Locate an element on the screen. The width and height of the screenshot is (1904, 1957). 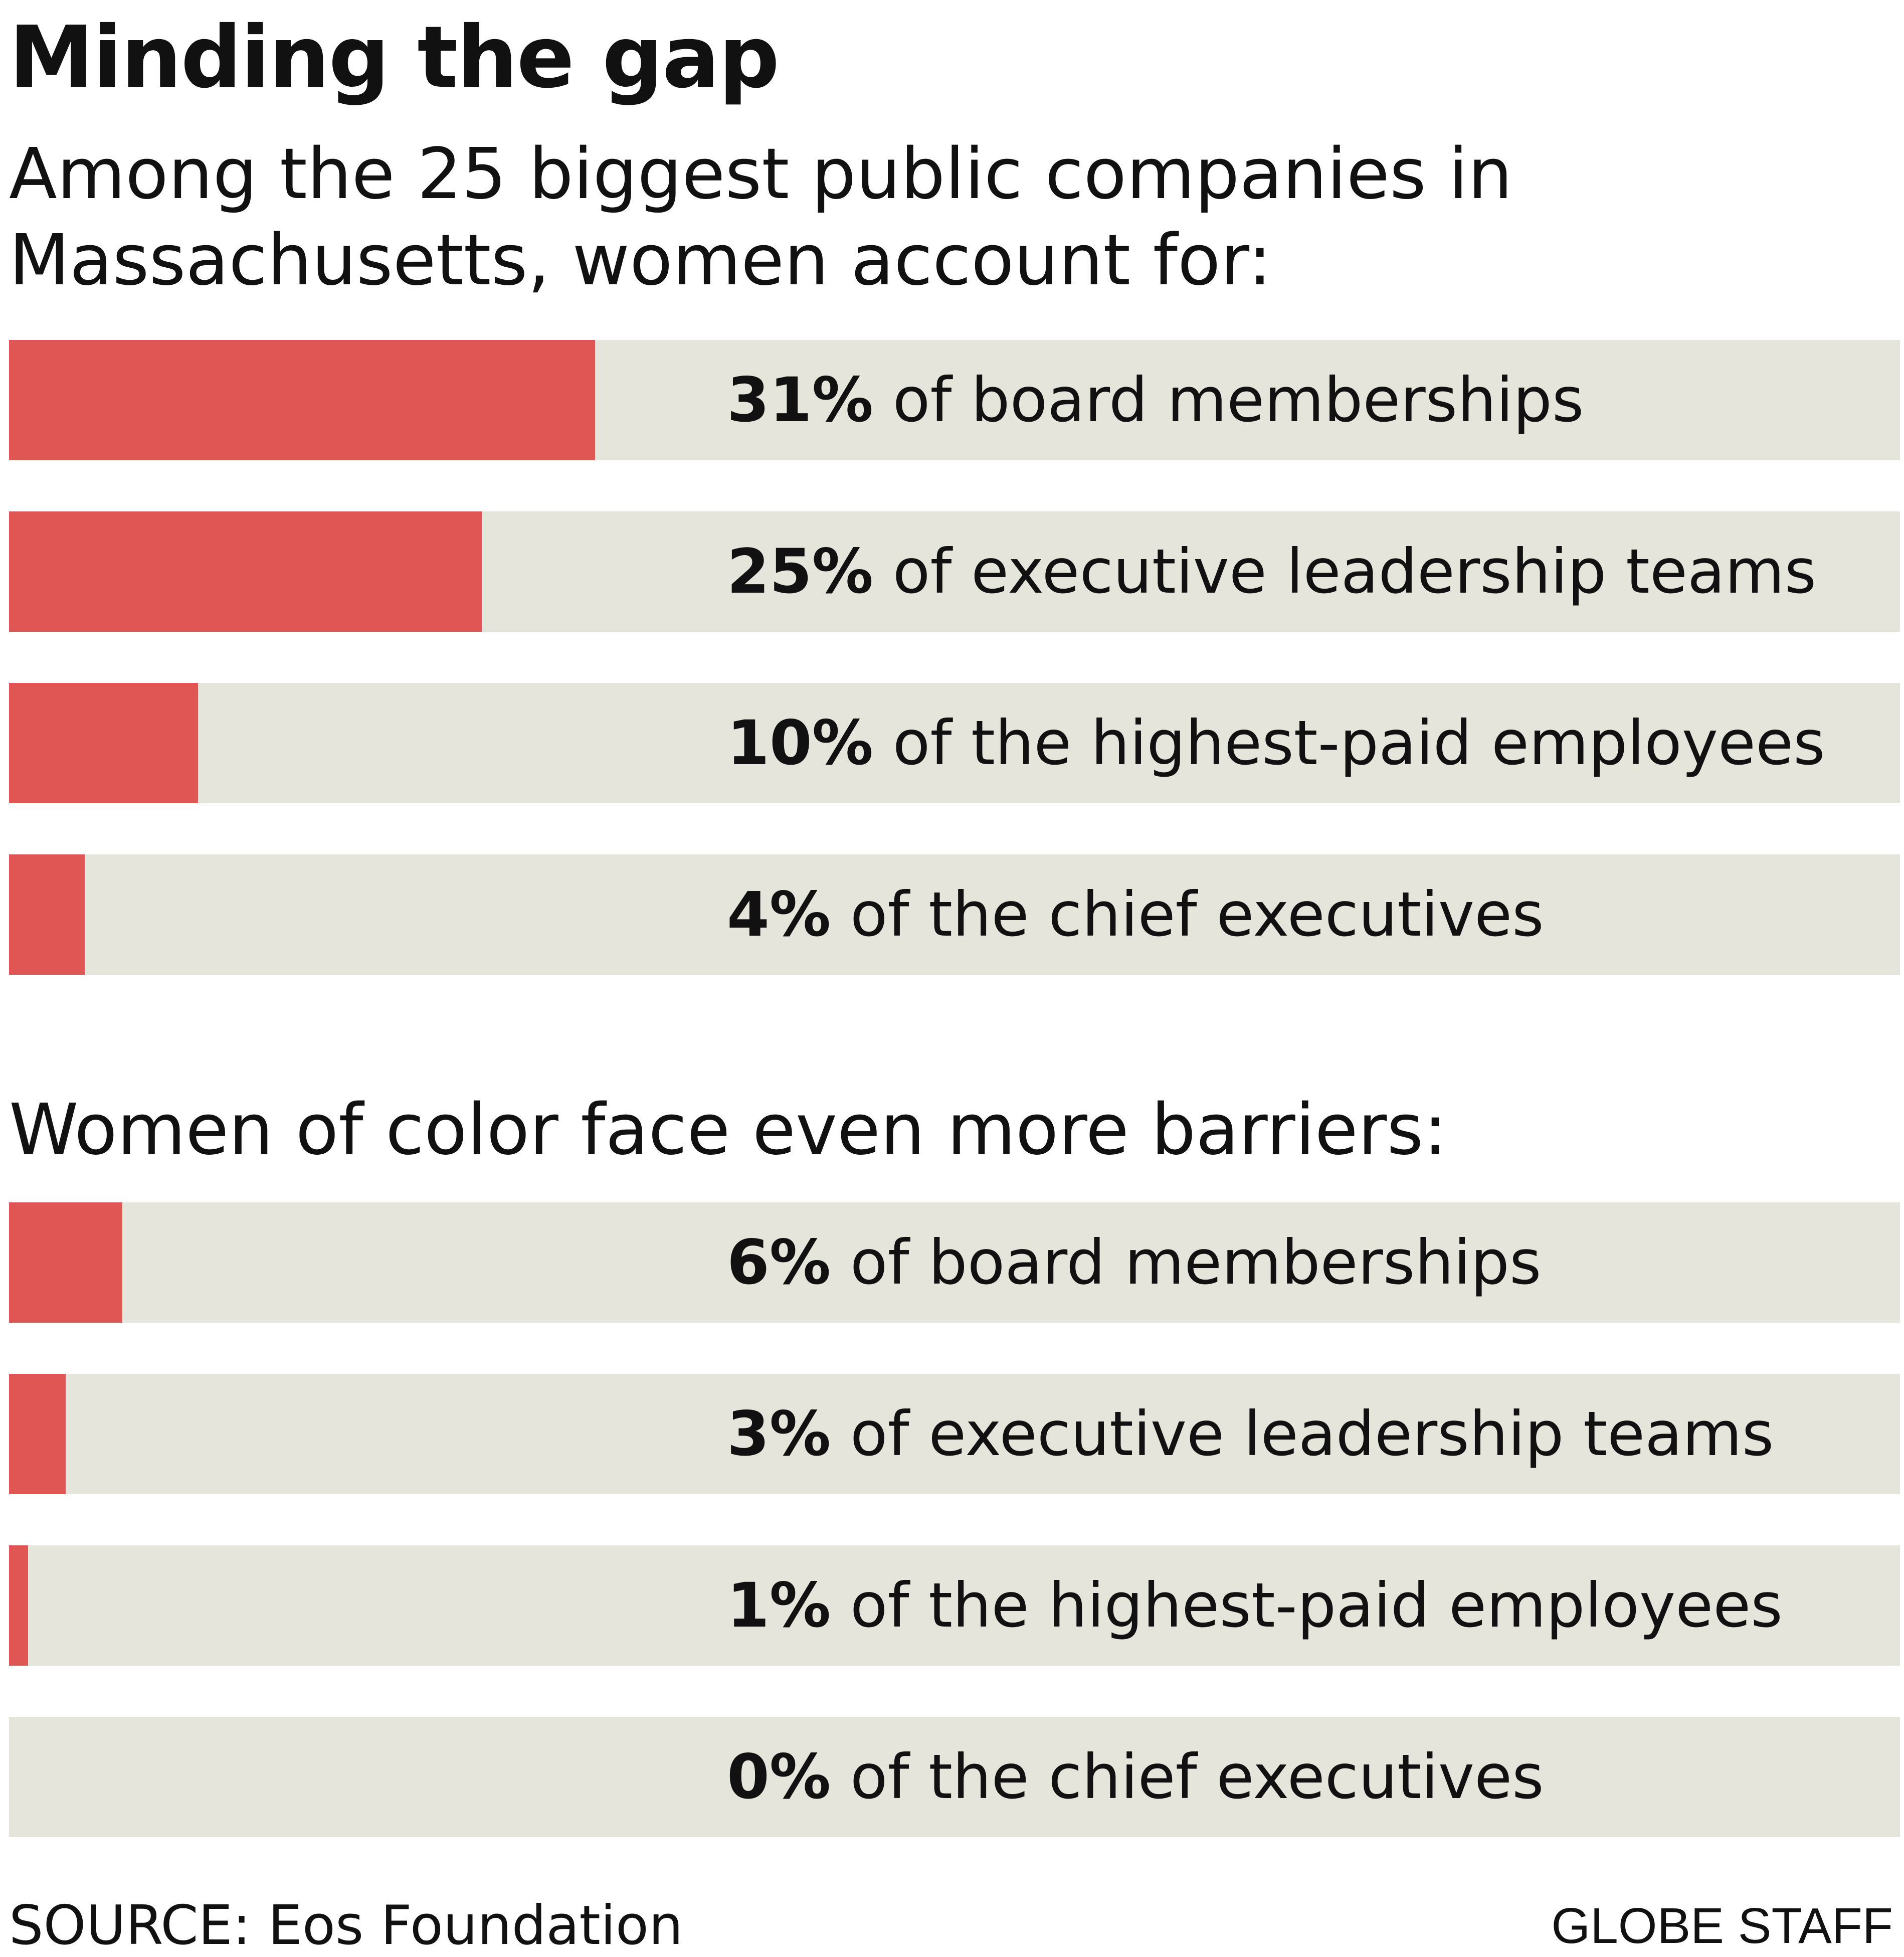
data-label: 10% of the highest-paid employees is located at coordinates (1276, 743).